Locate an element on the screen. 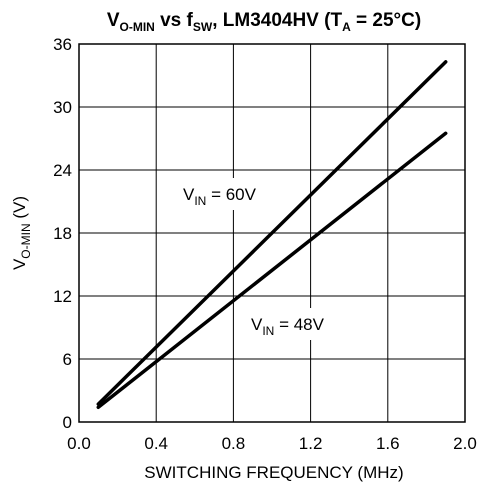 This screenshot has height=491, width=484. series-label-60v-background is located at coordinates (227, 194).